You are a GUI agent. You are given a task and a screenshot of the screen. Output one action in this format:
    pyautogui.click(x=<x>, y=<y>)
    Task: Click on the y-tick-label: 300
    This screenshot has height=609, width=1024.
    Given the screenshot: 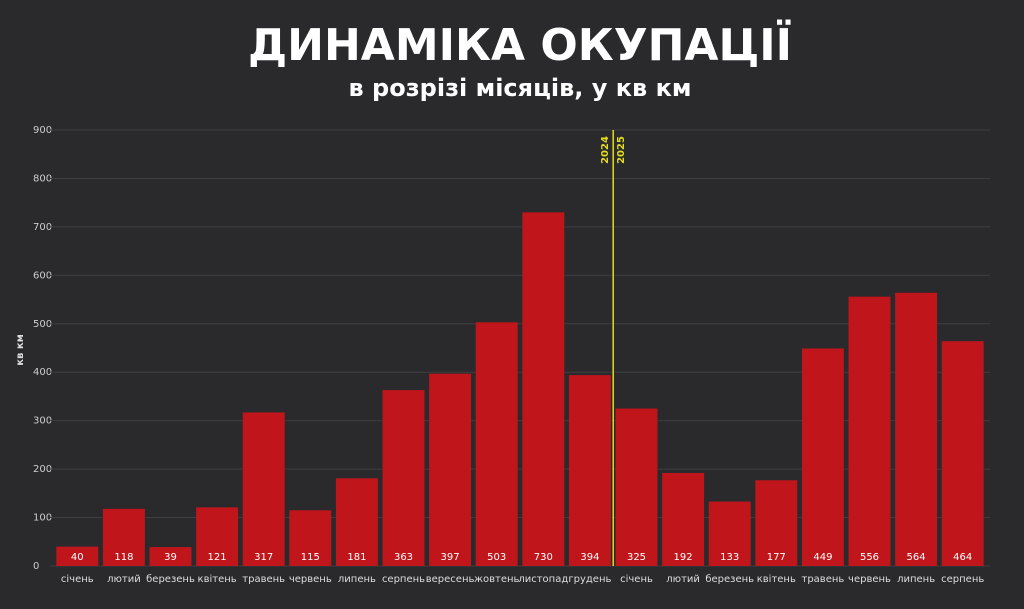 What is the action you would take?
    pyautogui.click(x=42, y=421)
    